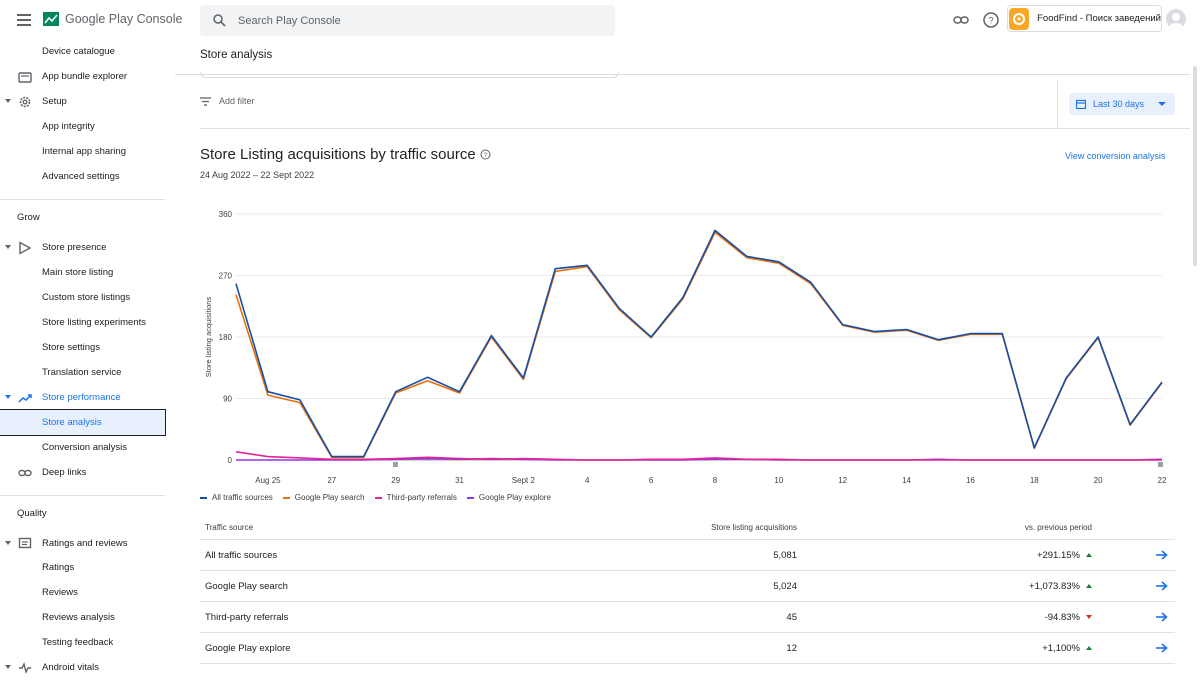 This screenshot has width=1200, height=680. What do you see at coordinates (87, 567) in the screenshot?
I see `sidebar-item-ratings: Ratings` at bounding box center [87, 567].